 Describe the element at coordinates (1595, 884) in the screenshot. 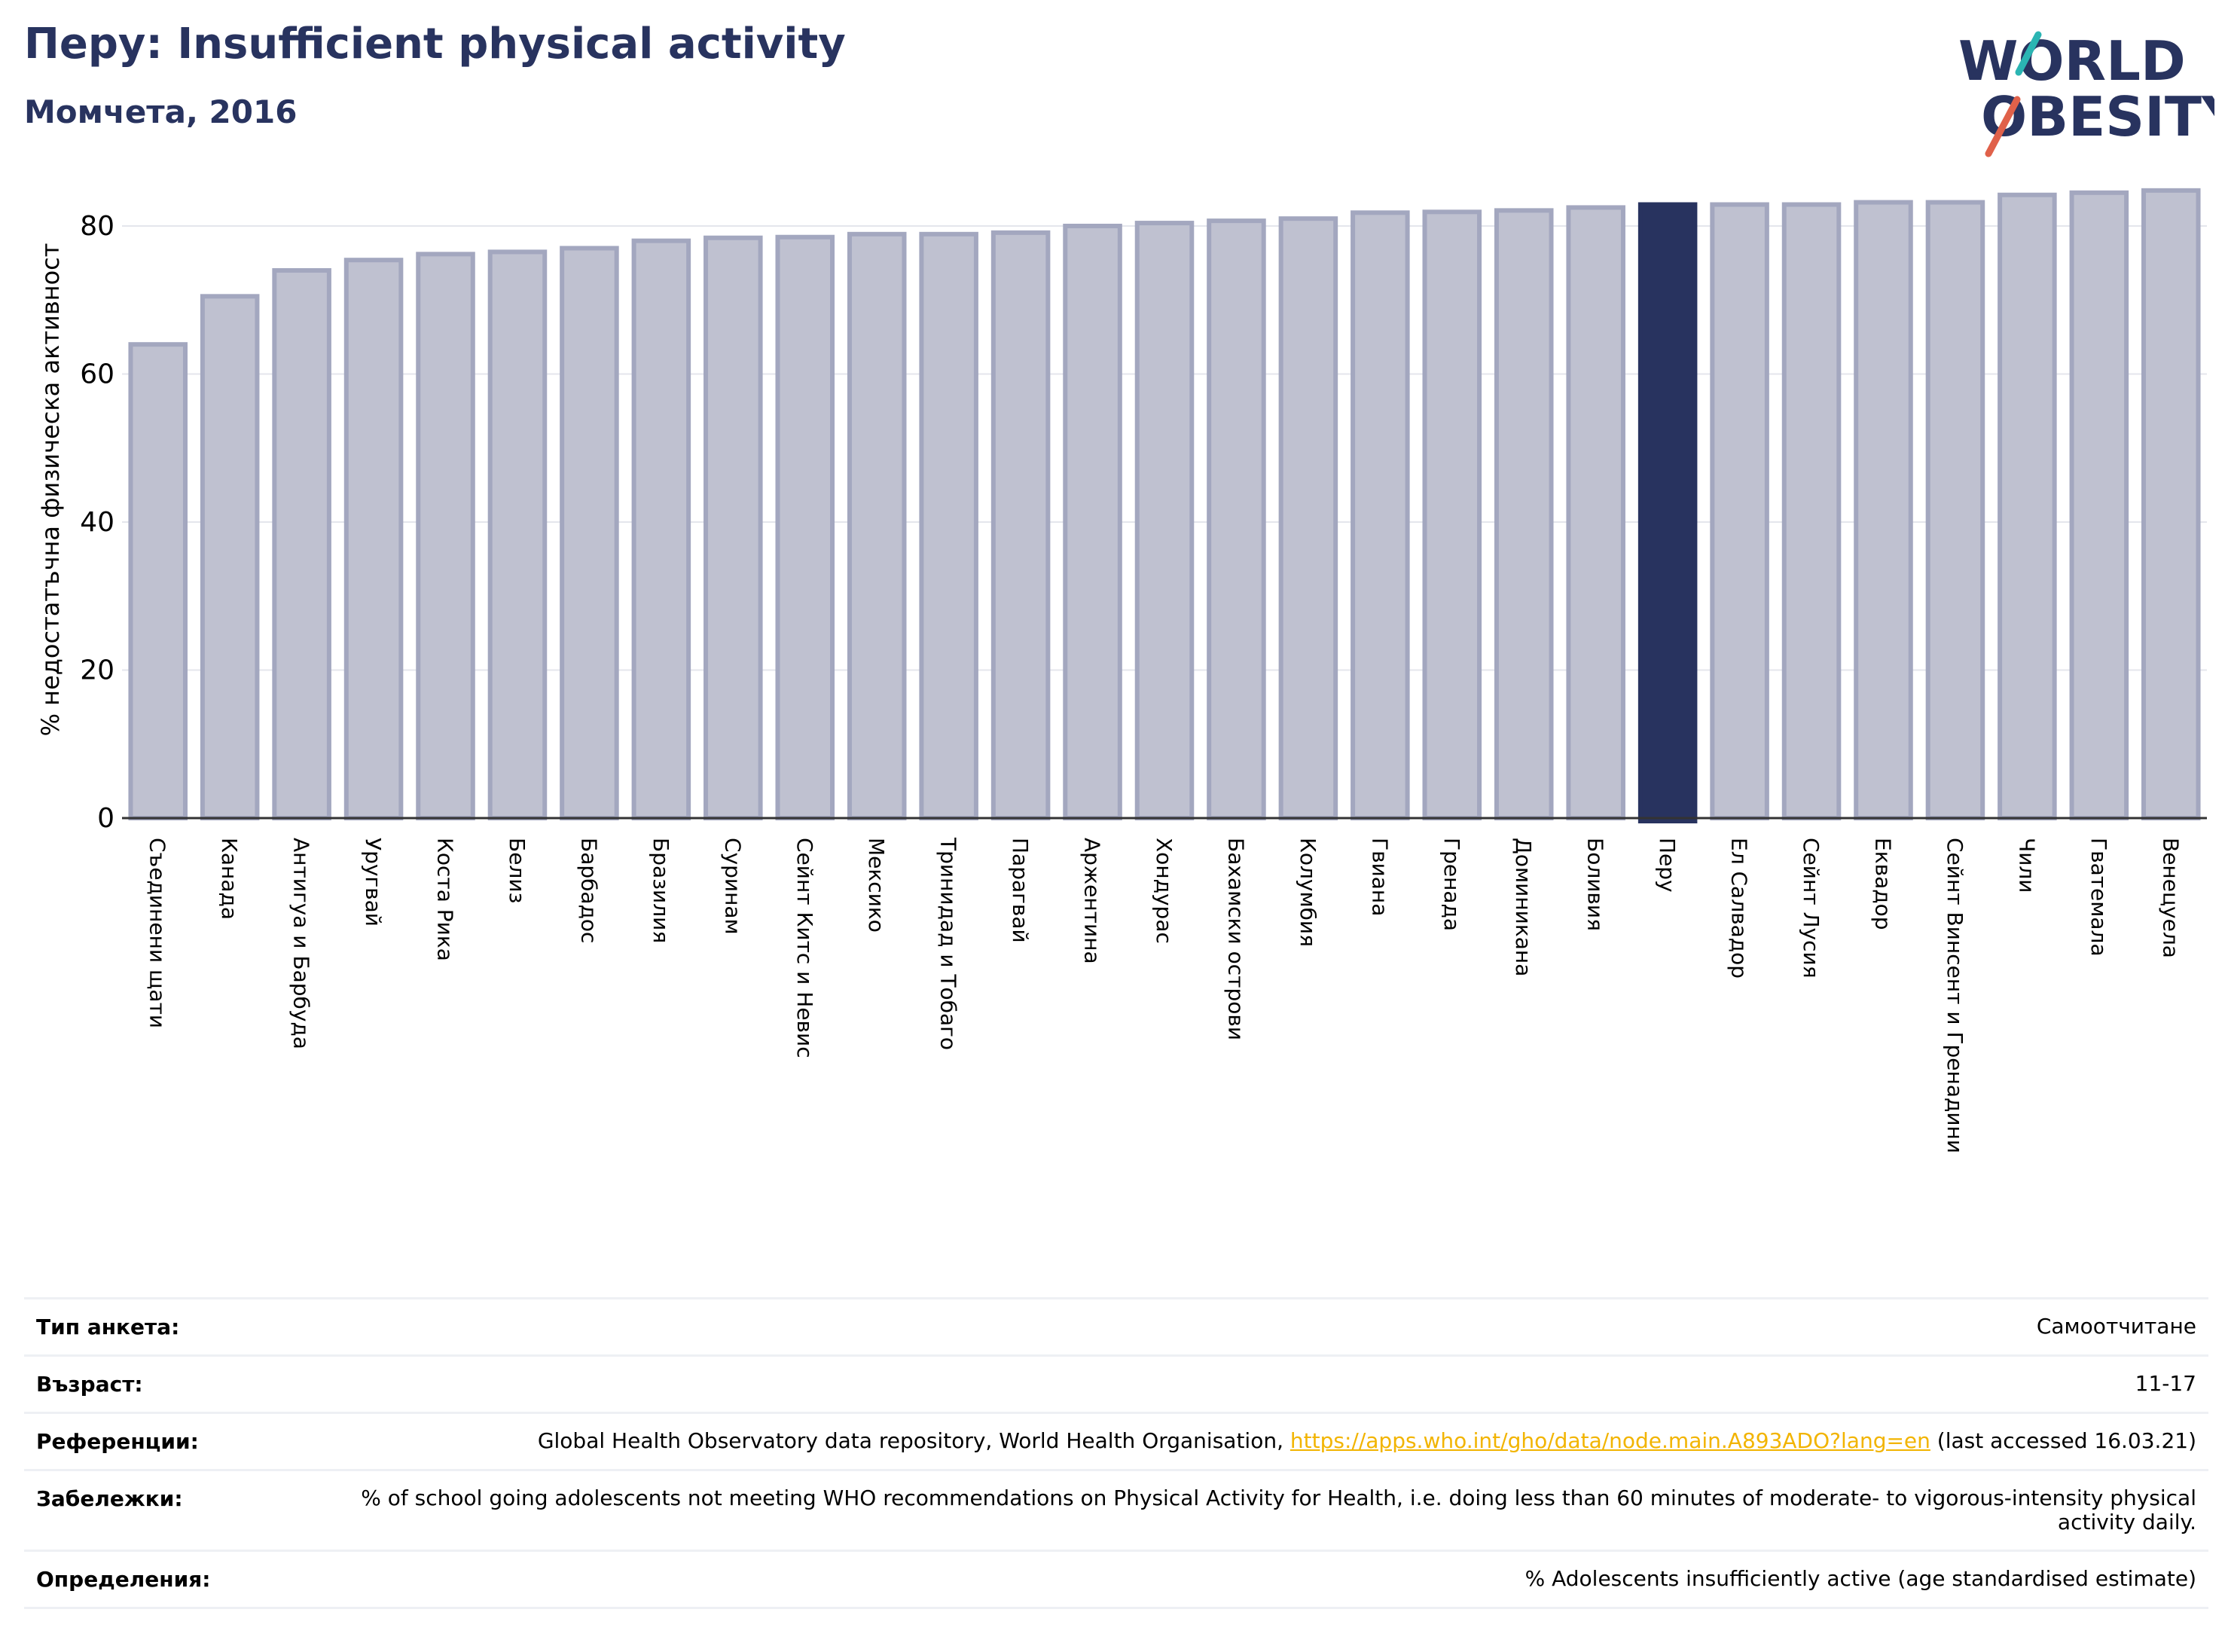

I see `x-tick-label: Боливия` at that location.